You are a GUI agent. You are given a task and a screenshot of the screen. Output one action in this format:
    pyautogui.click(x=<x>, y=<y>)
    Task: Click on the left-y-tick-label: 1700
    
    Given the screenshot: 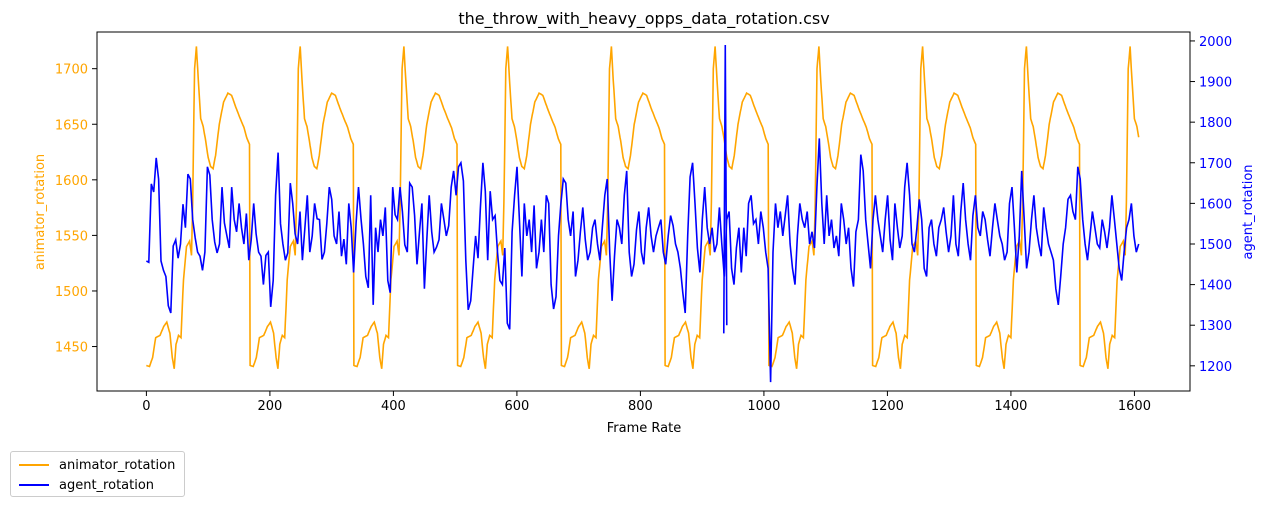 What is the action you would take?
    pyautogui.click(x=71, y=70)
    